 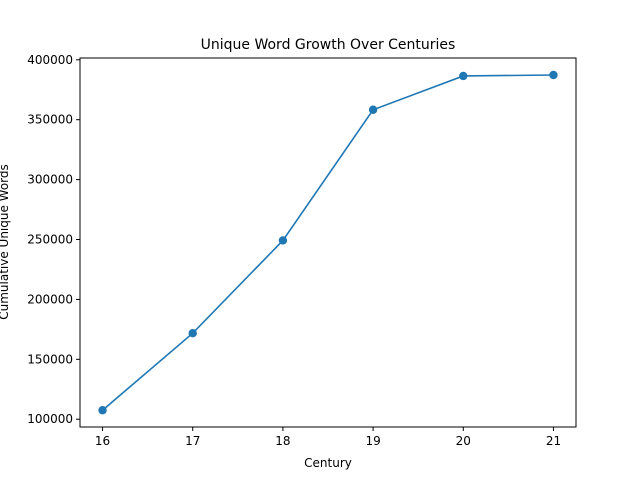 What do you see at coordinates (50, 240) in the screenshot?
I see `y-tick-label: 250000` at bounding box center [50, 240].